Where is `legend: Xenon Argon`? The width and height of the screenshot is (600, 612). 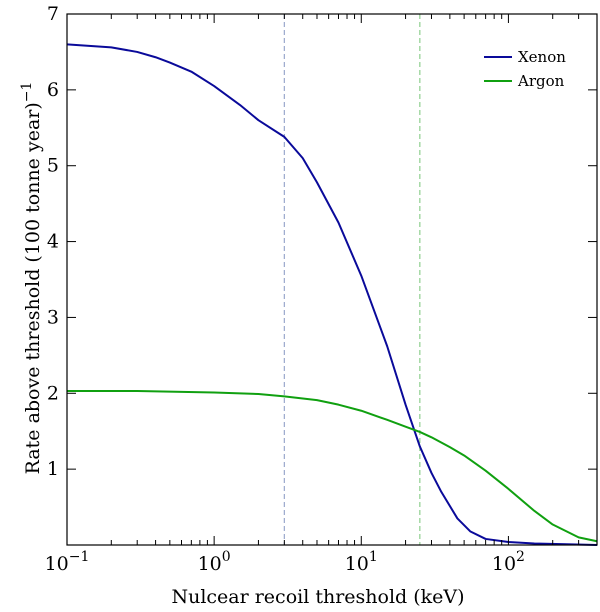 legend: Xenon Argon is located at coordinates (525, 69).